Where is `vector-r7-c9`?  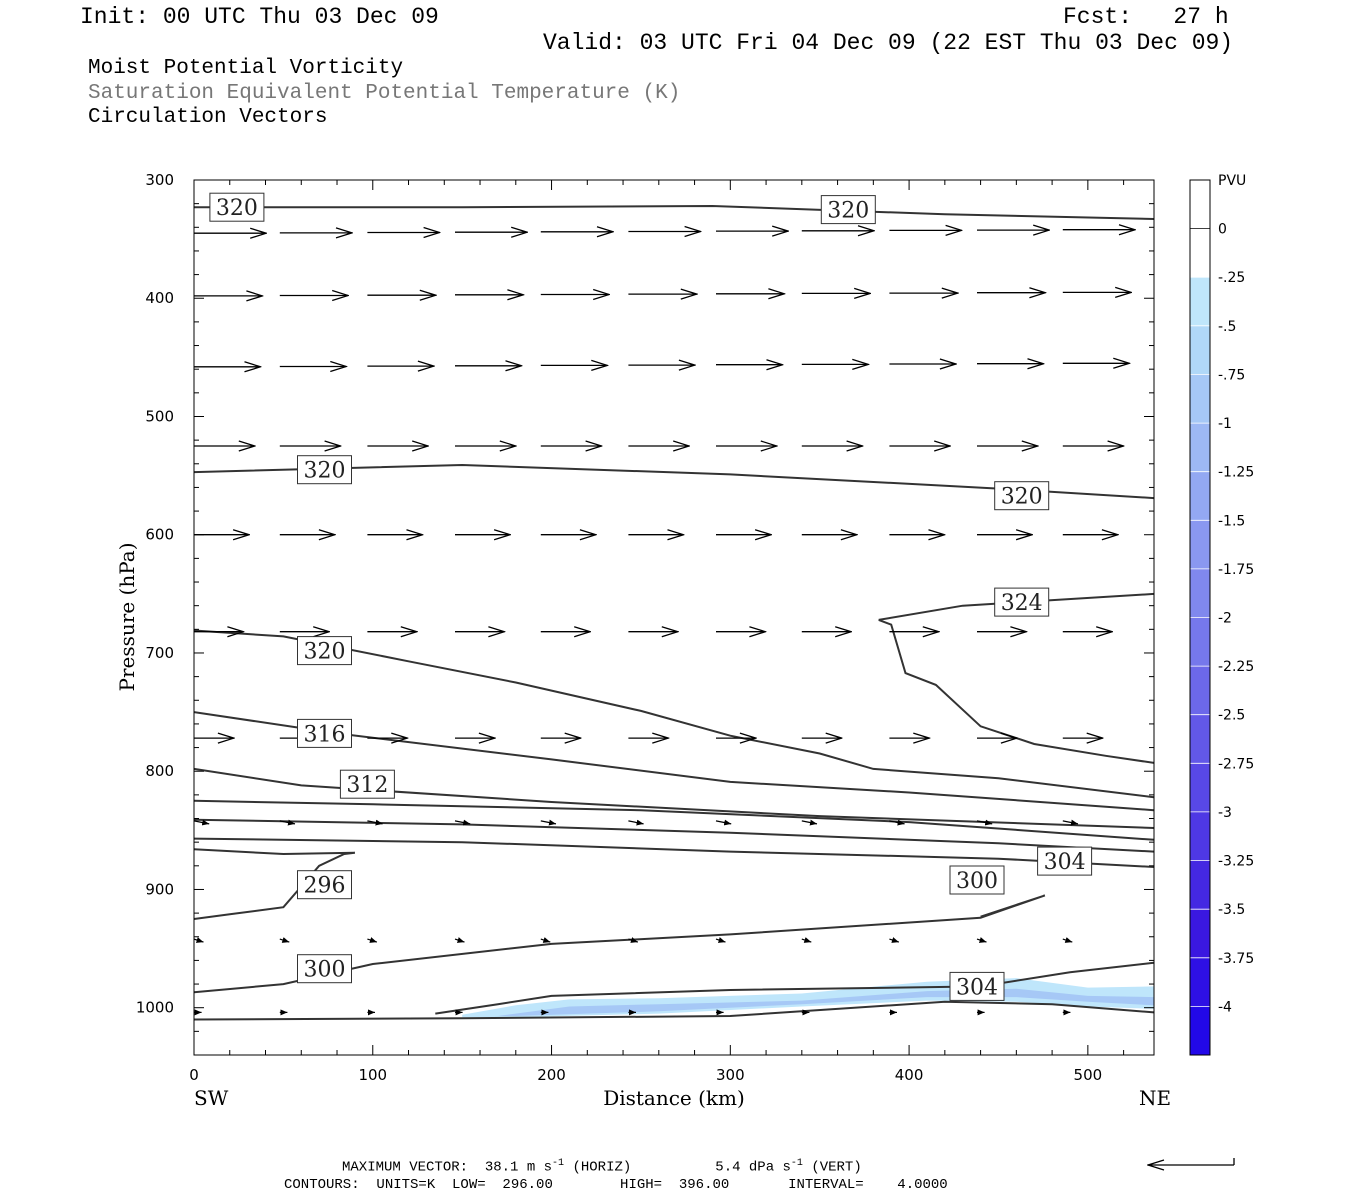 vector-r7-c9 is located at coordinates (984, 822).